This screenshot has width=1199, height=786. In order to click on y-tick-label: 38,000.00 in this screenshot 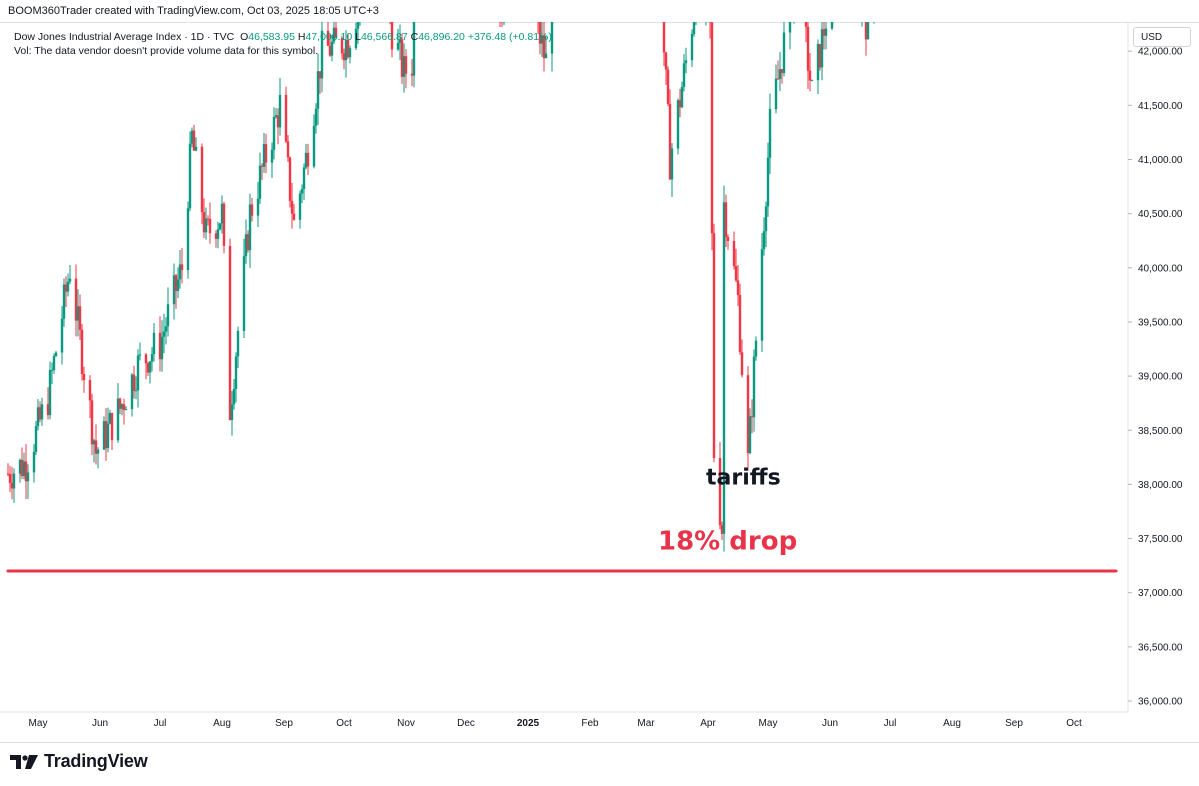, I will do `click(1160, 485)`.